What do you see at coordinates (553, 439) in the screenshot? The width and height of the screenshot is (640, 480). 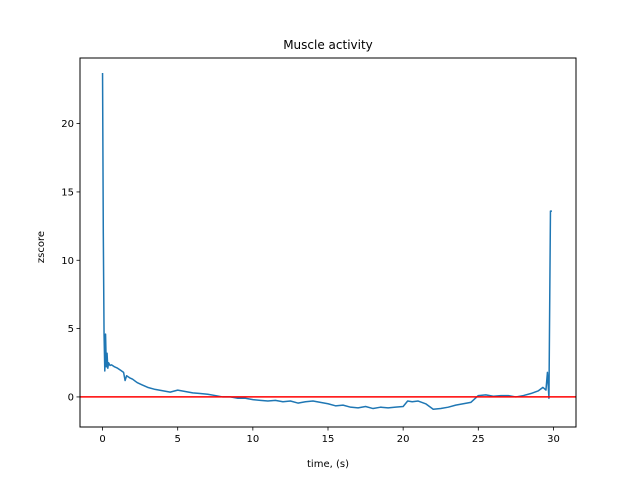 I see `x-tick-label: 30` at bounding box center [553, 439].